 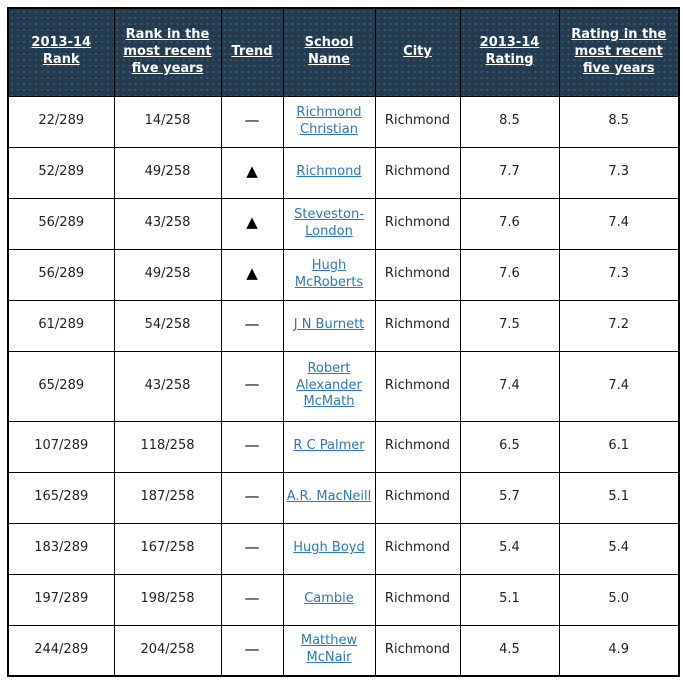 I want to click on school-name-cell: J N Burnett, so click(x=329, y=325).